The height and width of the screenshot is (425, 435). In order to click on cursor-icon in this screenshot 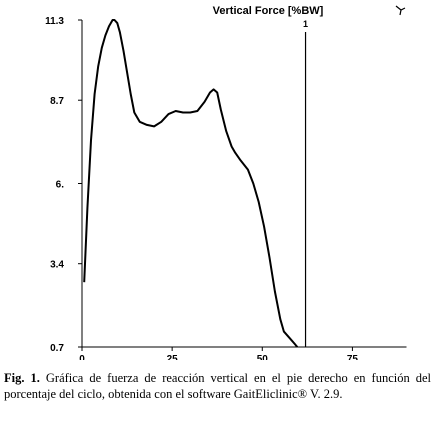, I will do `click(400, 10)`.